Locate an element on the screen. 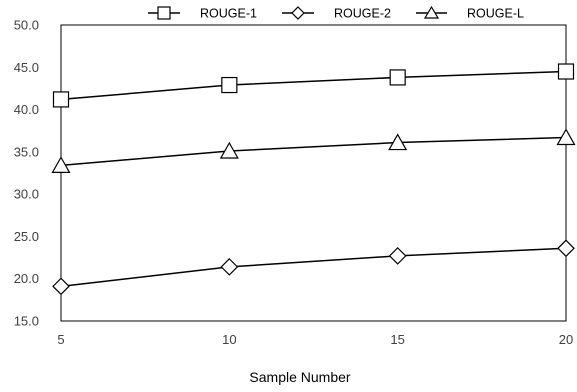  x-tick-label: 5 is located at coordinates (60, 339).